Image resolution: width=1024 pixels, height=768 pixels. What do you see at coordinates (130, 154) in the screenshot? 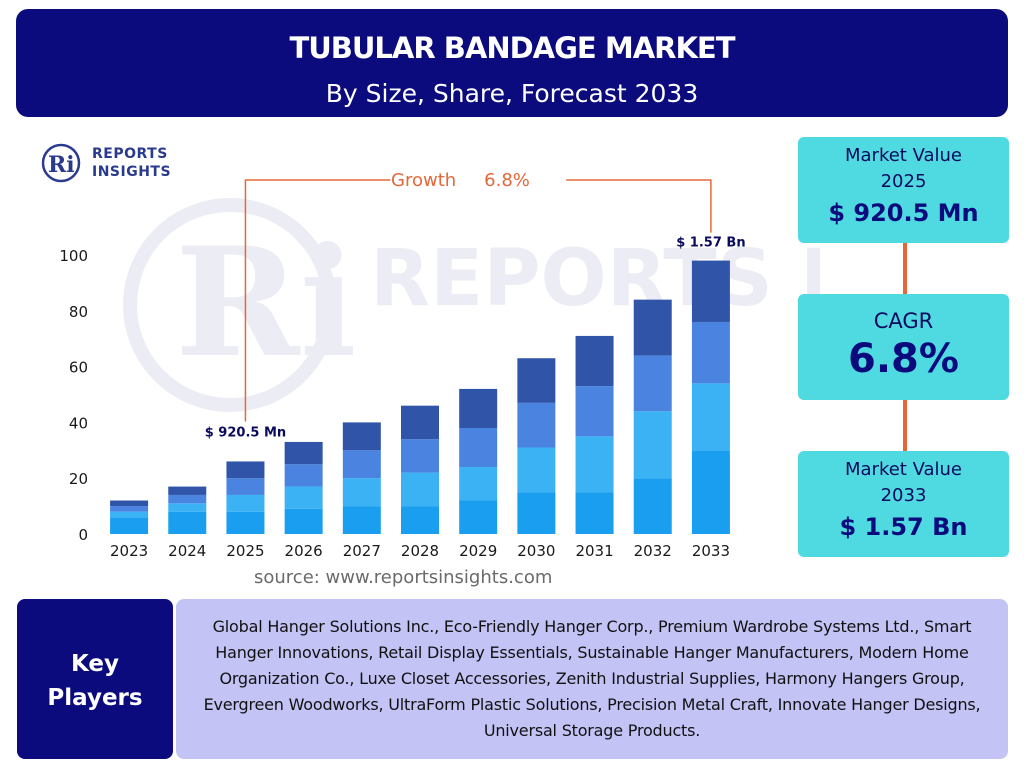
I see `logo-line1: REPORTS` at bounding box center [130, 154].